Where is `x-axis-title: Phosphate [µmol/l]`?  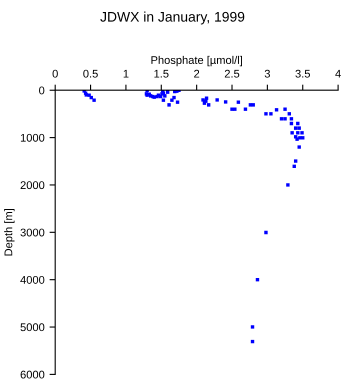
x-axis-title: Phosphate [µmol/l] is located at coordinates (196, 61).